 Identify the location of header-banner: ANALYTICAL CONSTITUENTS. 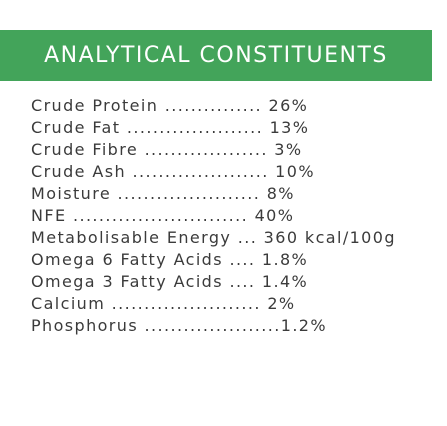
(216, 55).